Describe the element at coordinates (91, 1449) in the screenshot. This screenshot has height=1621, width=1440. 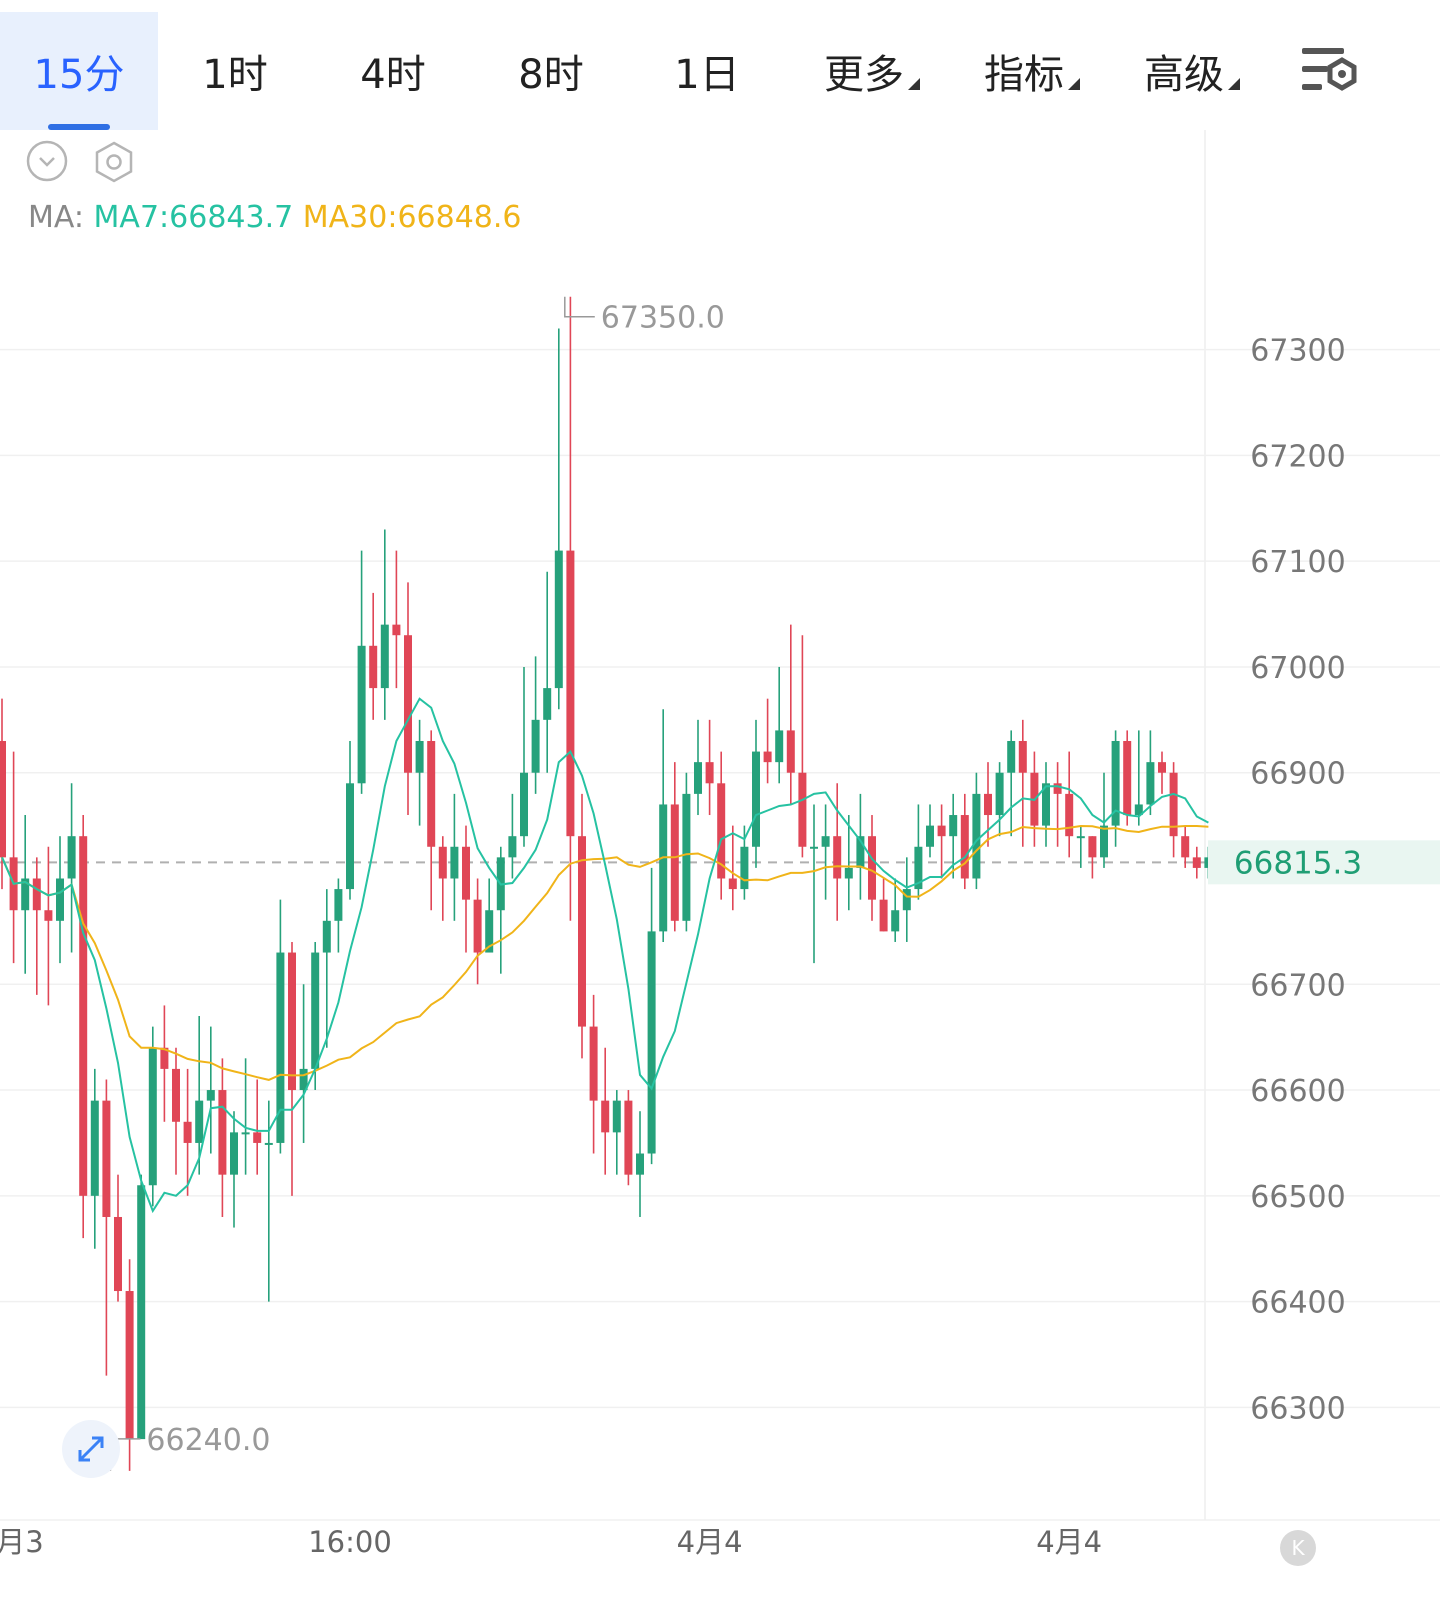
I see `expand-chart-icon` at that location.